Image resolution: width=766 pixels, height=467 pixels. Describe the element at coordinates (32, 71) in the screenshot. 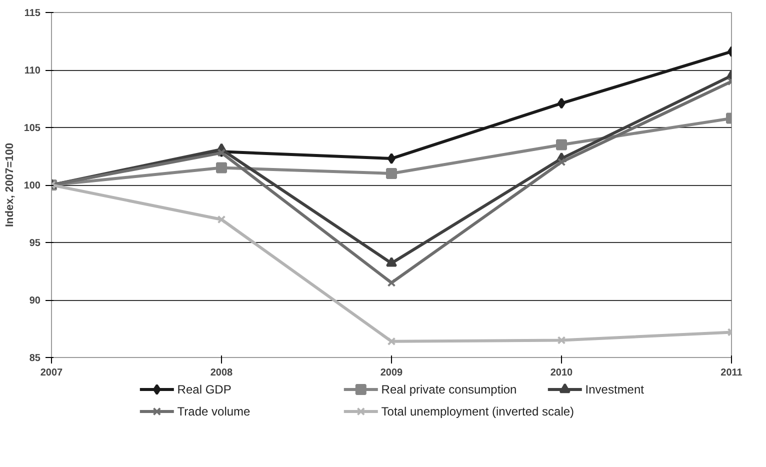

I see `y-tick-label: 110` at that location.